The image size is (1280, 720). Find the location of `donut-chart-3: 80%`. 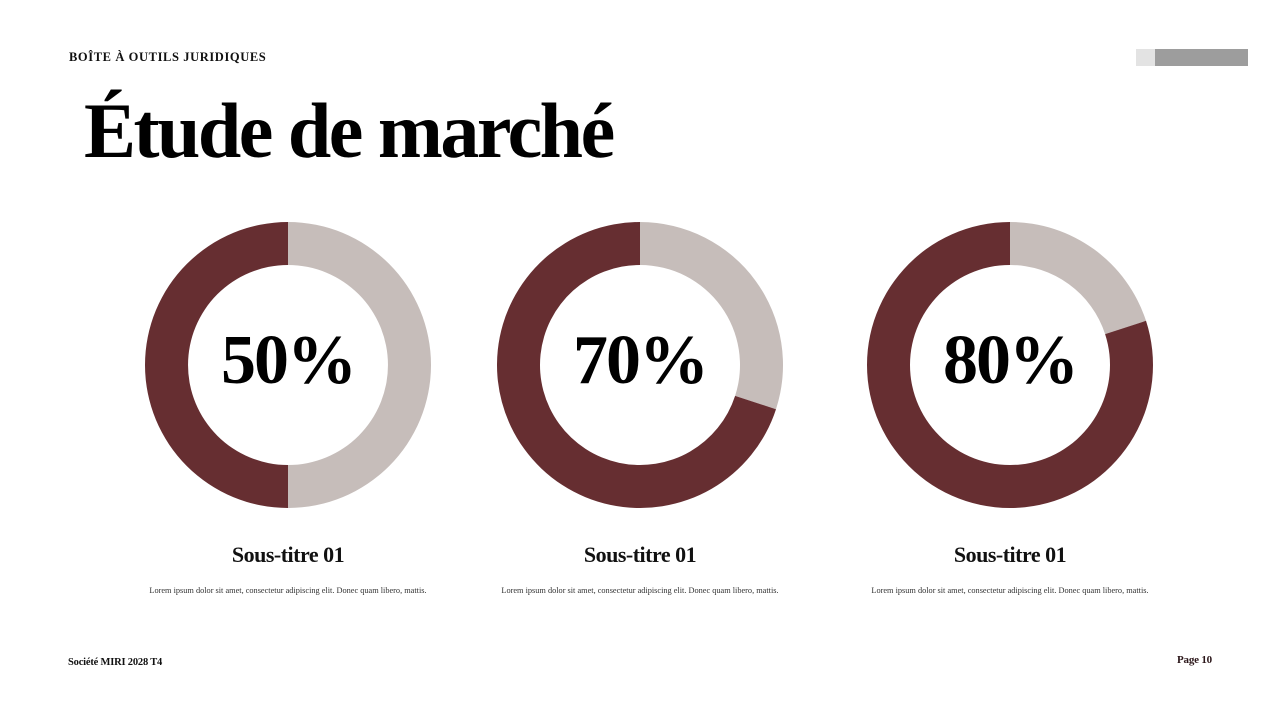

donut-chart-3: 80% is located at coordinates (1010, 365).